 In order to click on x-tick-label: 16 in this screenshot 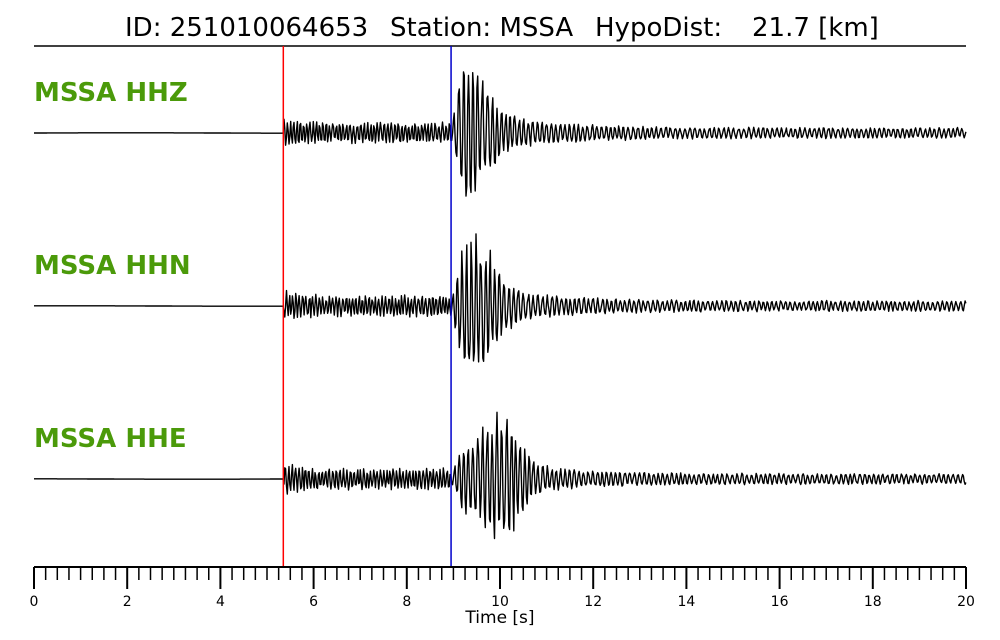, I will do `click(780, 602)`.